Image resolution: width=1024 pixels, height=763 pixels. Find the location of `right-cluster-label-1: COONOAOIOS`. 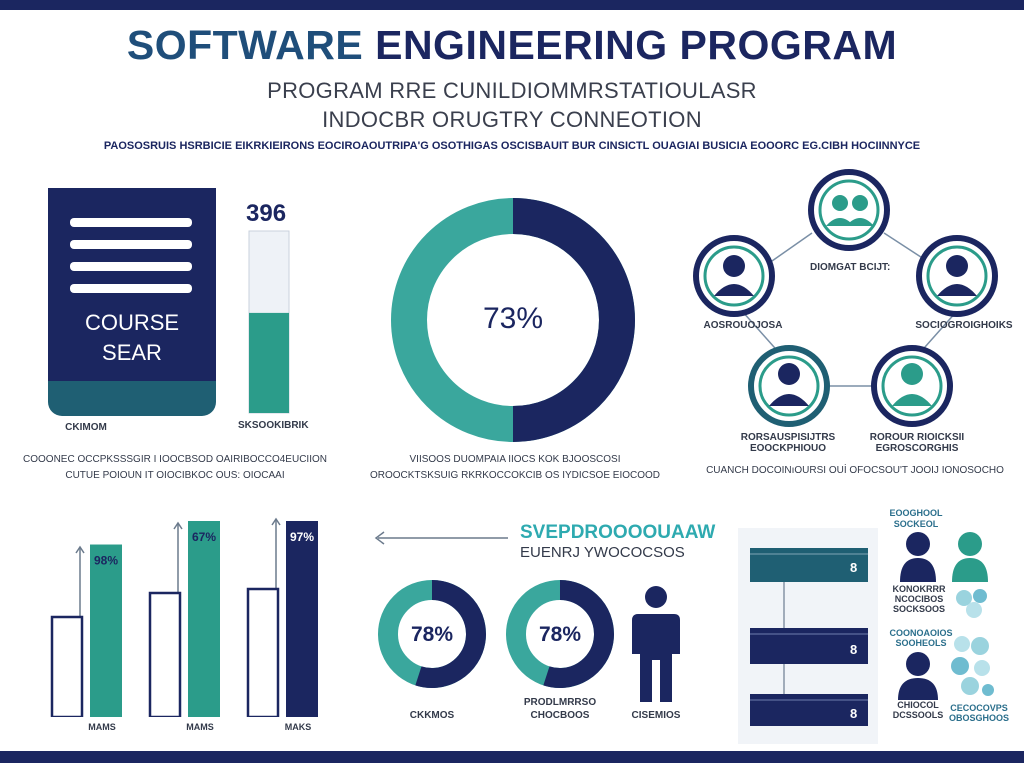

right-cluster-label-1: COONOAOIOS is located at coordinates (921, 633).